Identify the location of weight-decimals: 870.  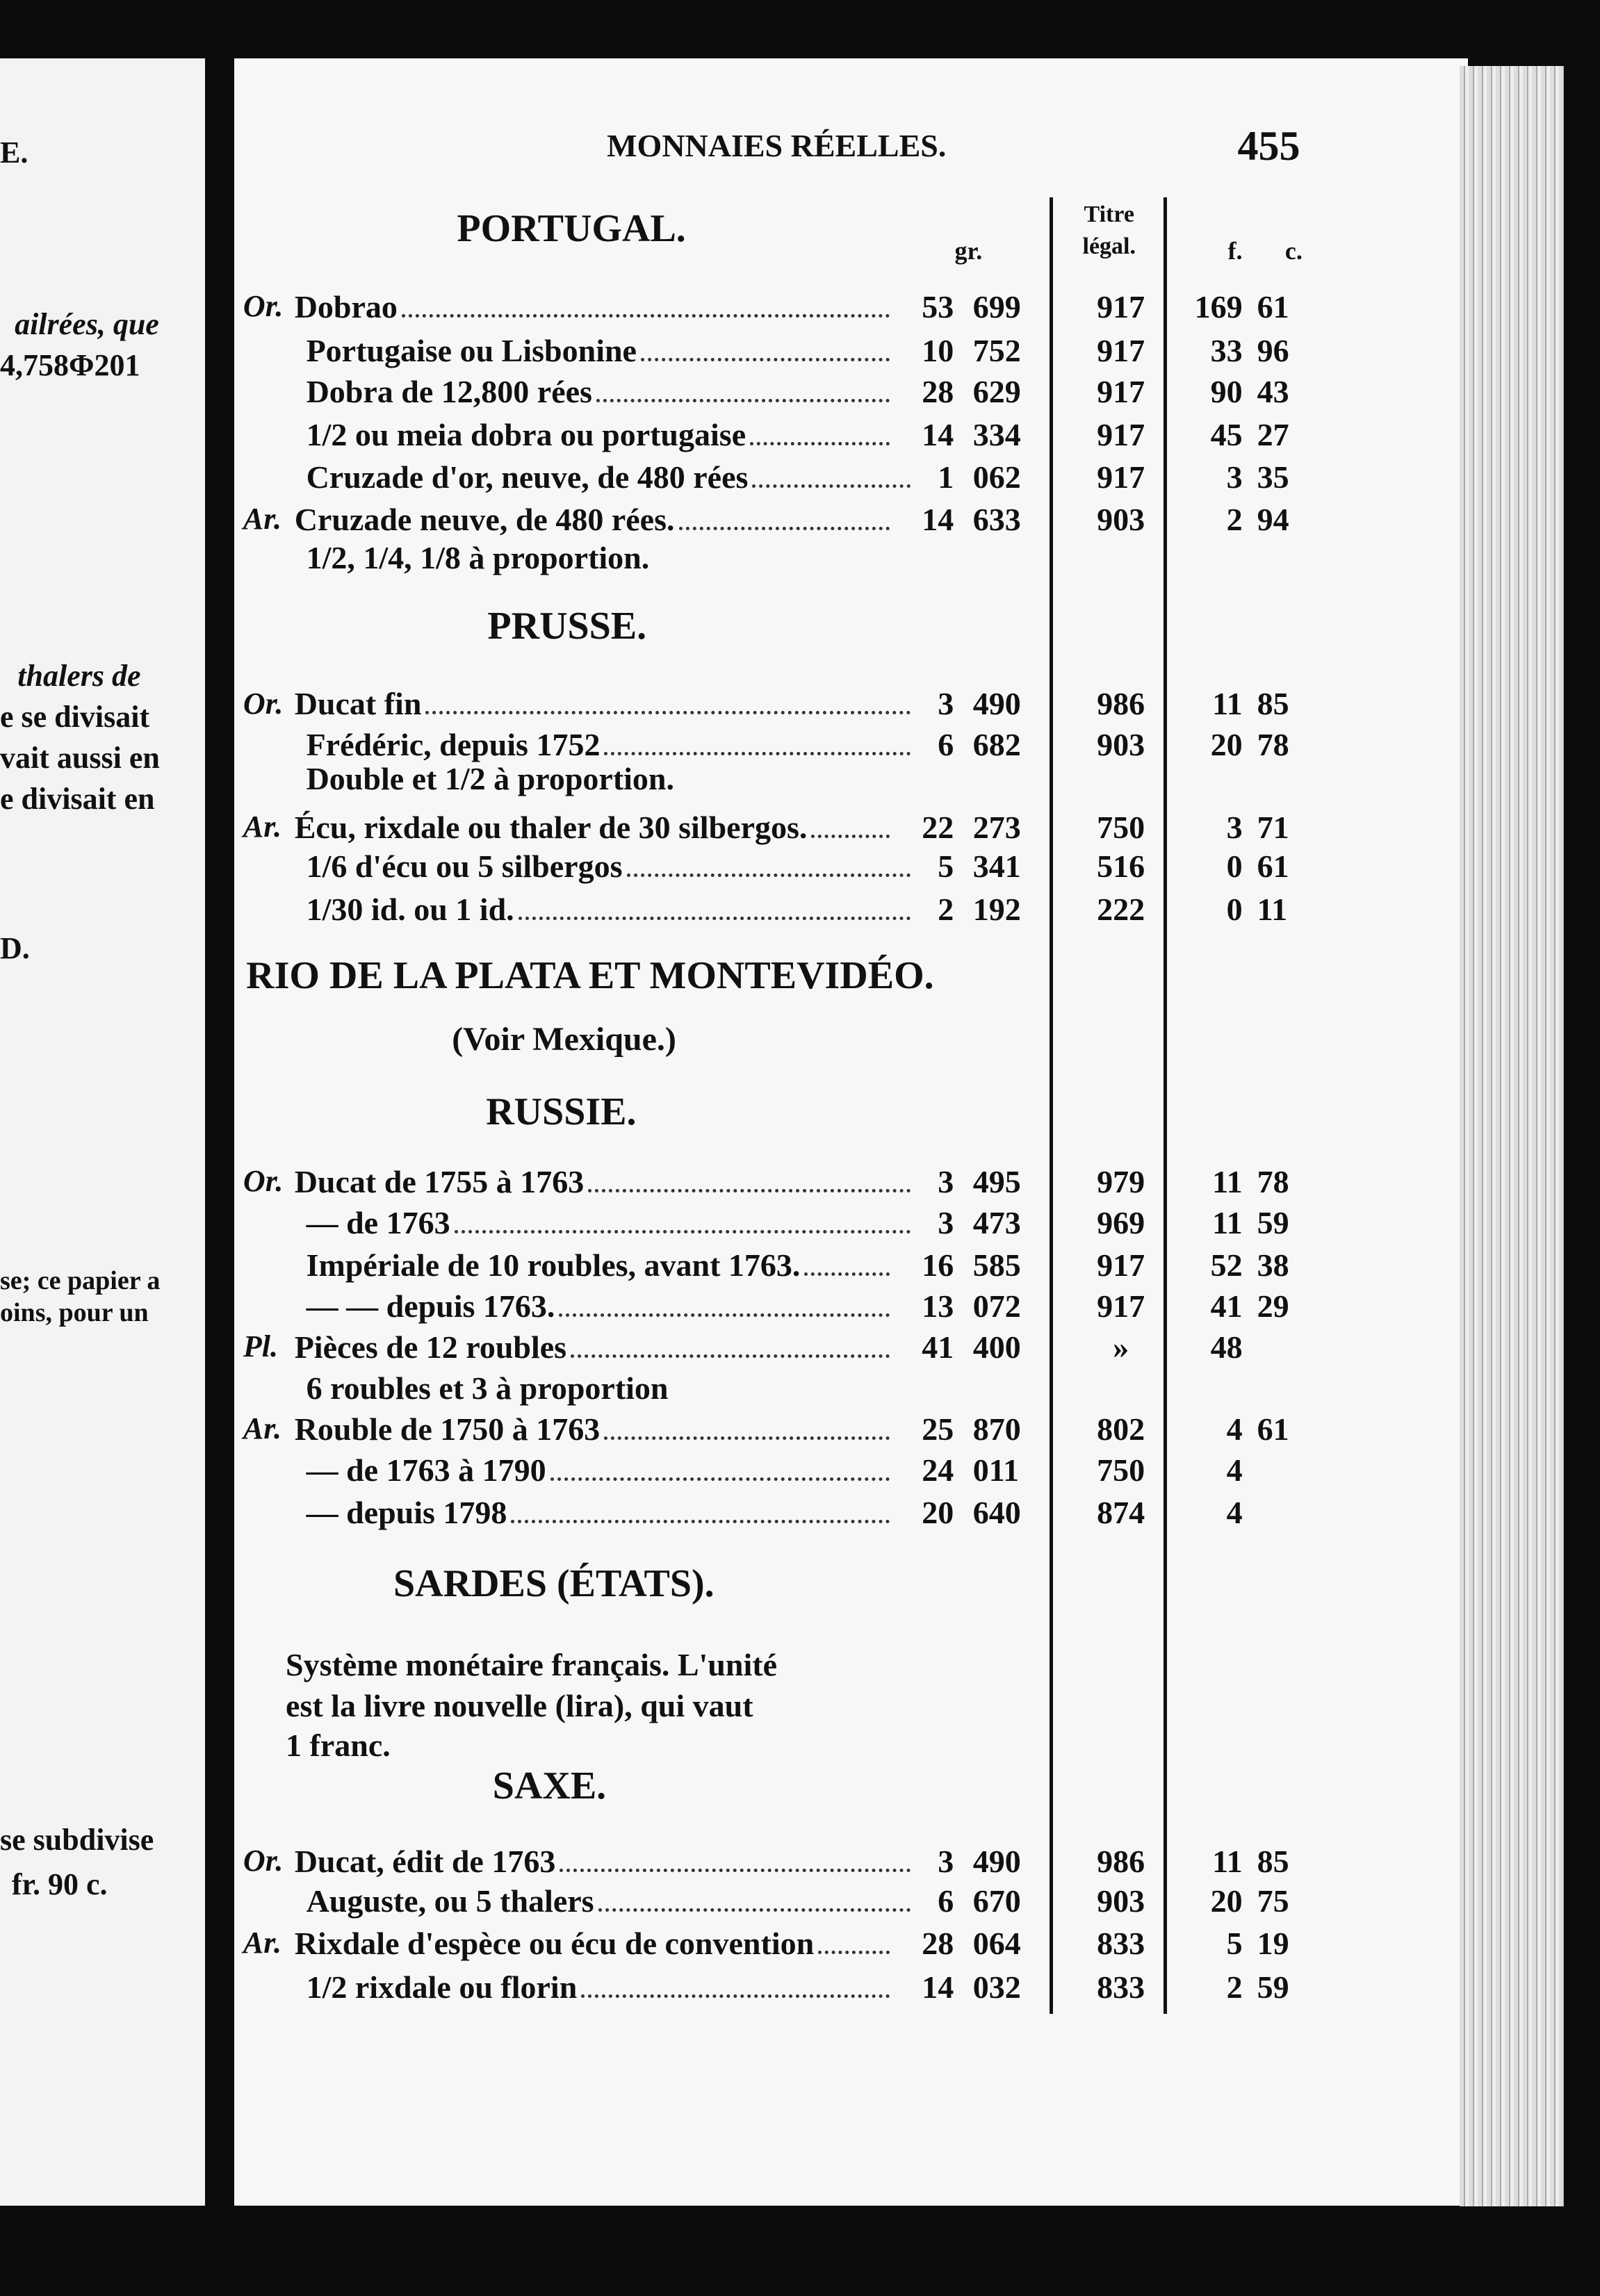
(996, 1429).